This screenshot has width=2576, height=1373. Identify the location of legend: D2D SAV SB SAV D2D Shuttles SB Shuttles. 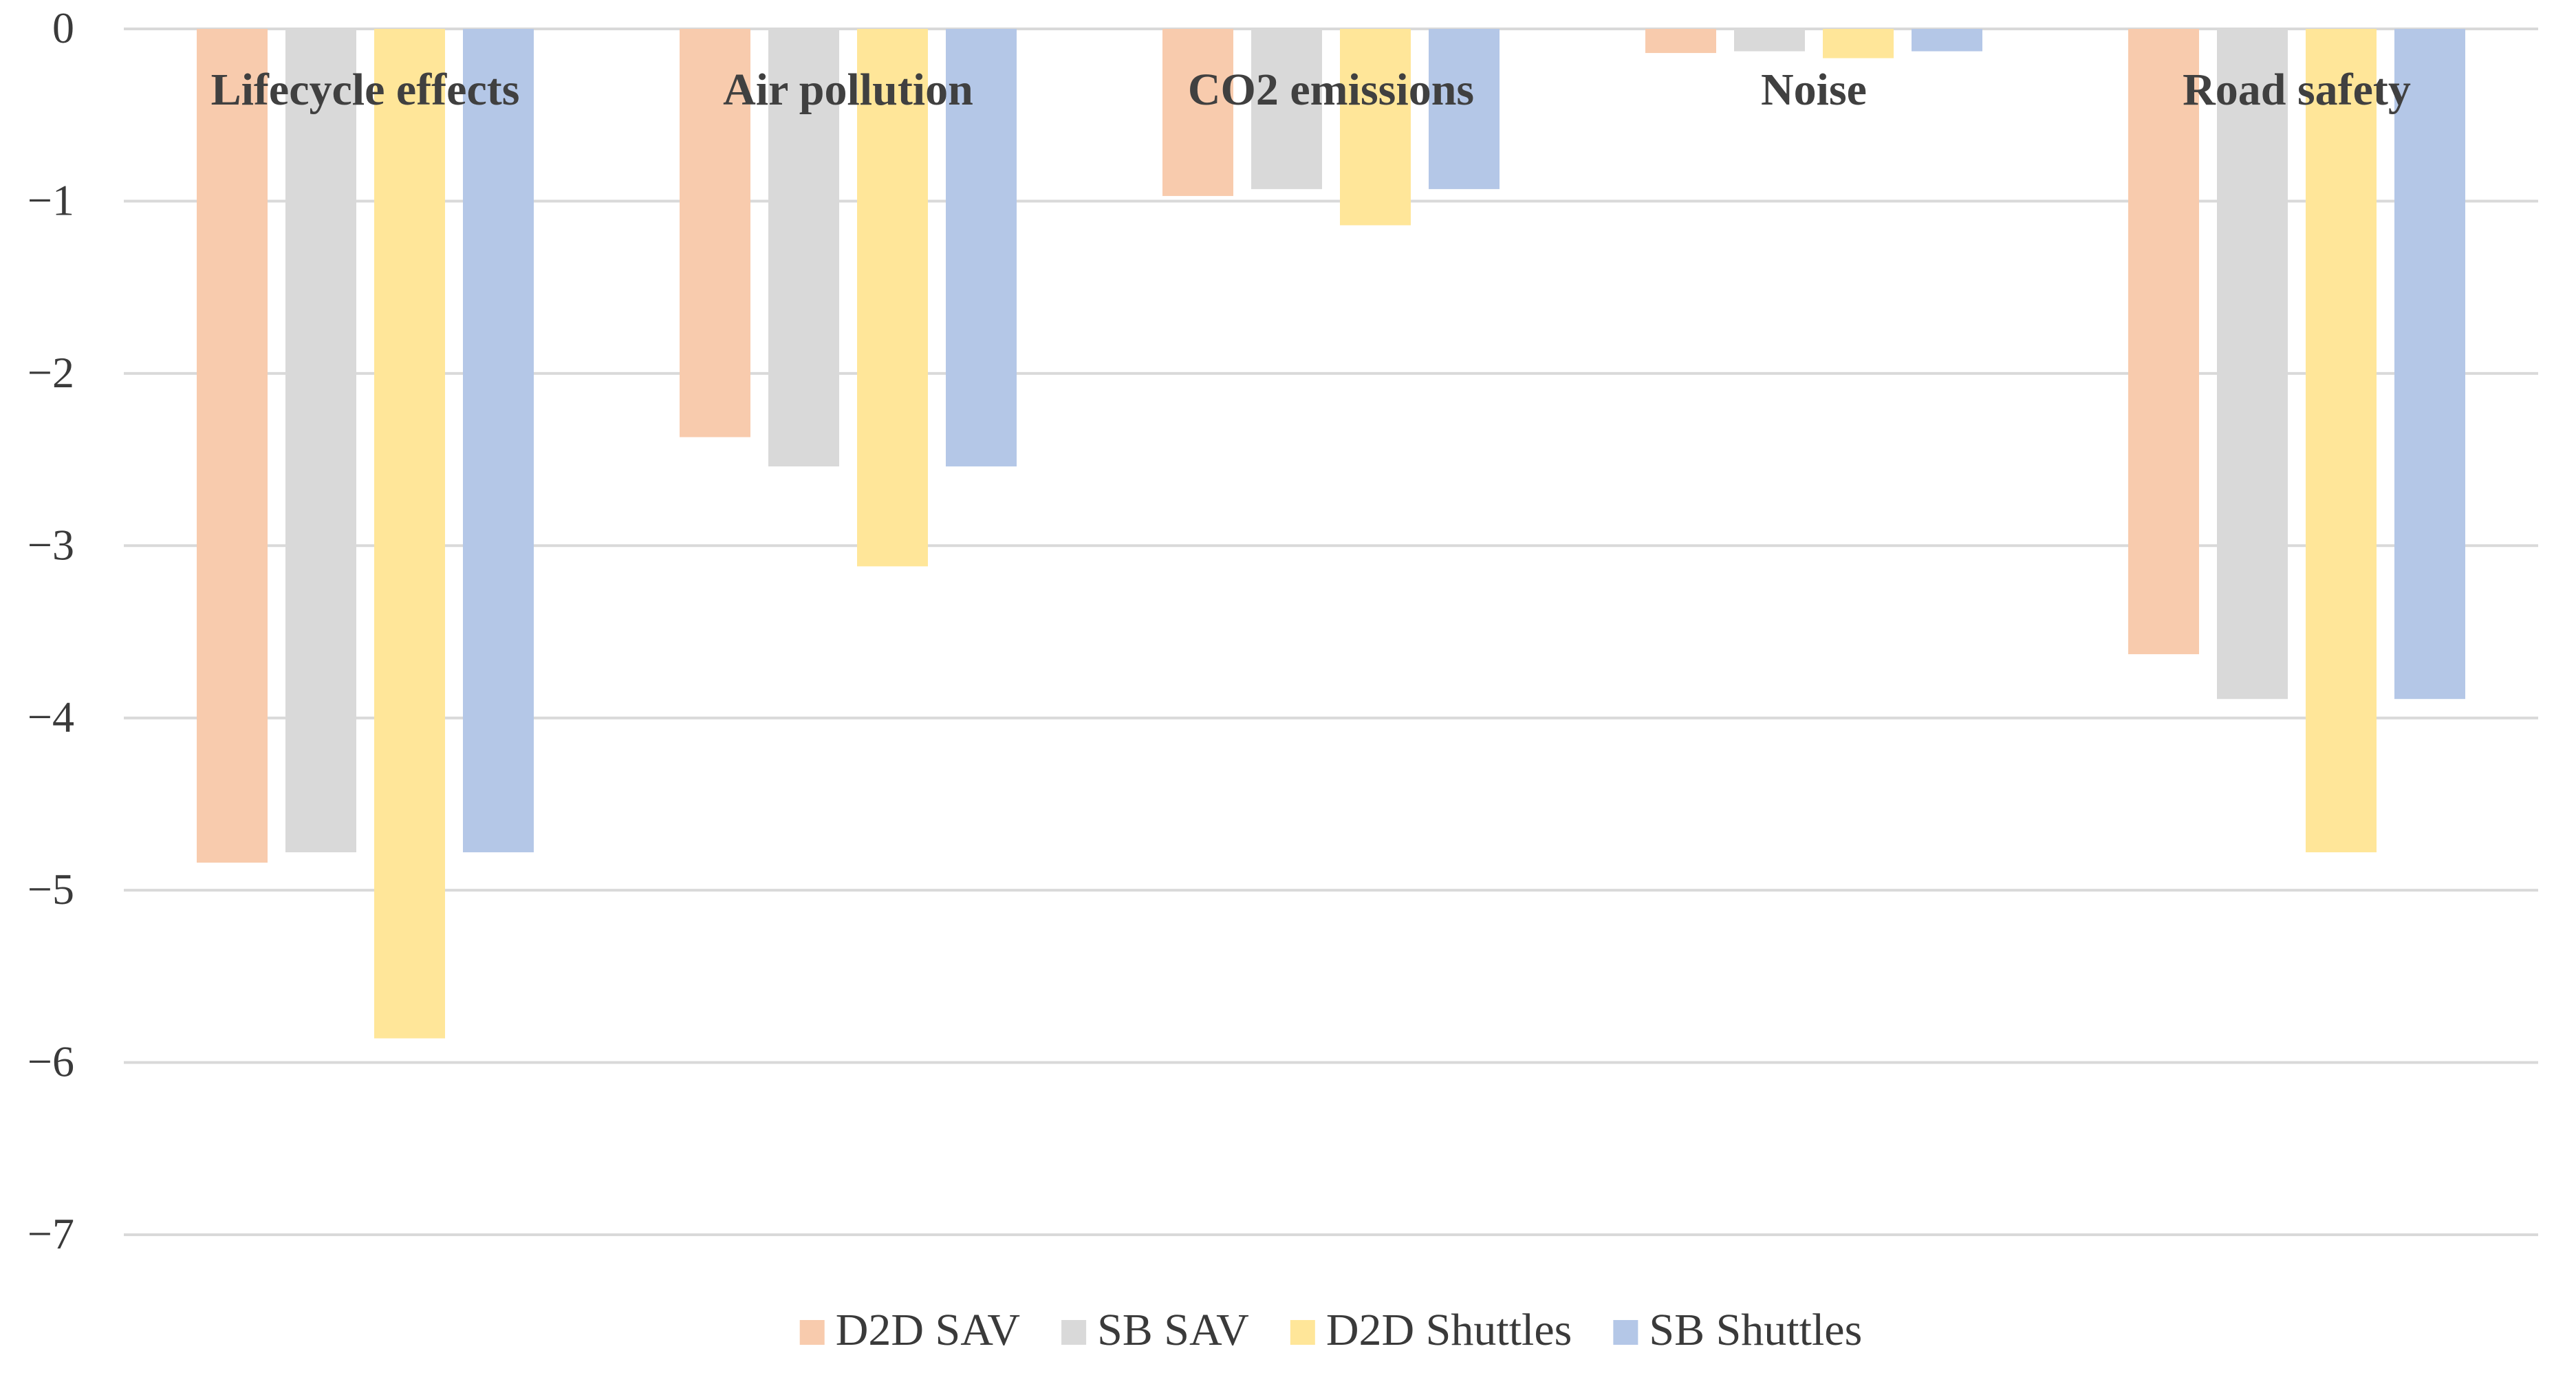
(1330, 1330).